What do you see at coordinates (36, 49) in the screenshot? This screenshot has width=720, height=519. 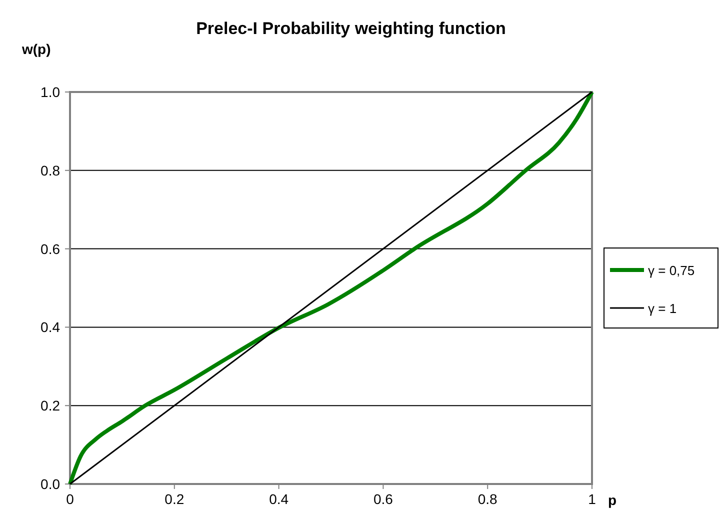 I see `y-axis-title: w(p)` at bounding box center [36, 49].